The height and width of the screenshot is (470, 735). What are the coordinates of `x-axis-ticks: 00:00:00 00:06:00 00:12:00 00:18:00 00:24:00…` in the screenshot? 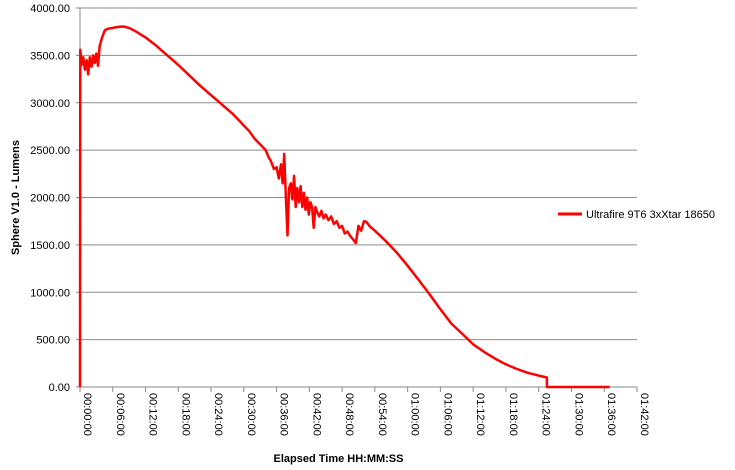 It's located at (364, 411).